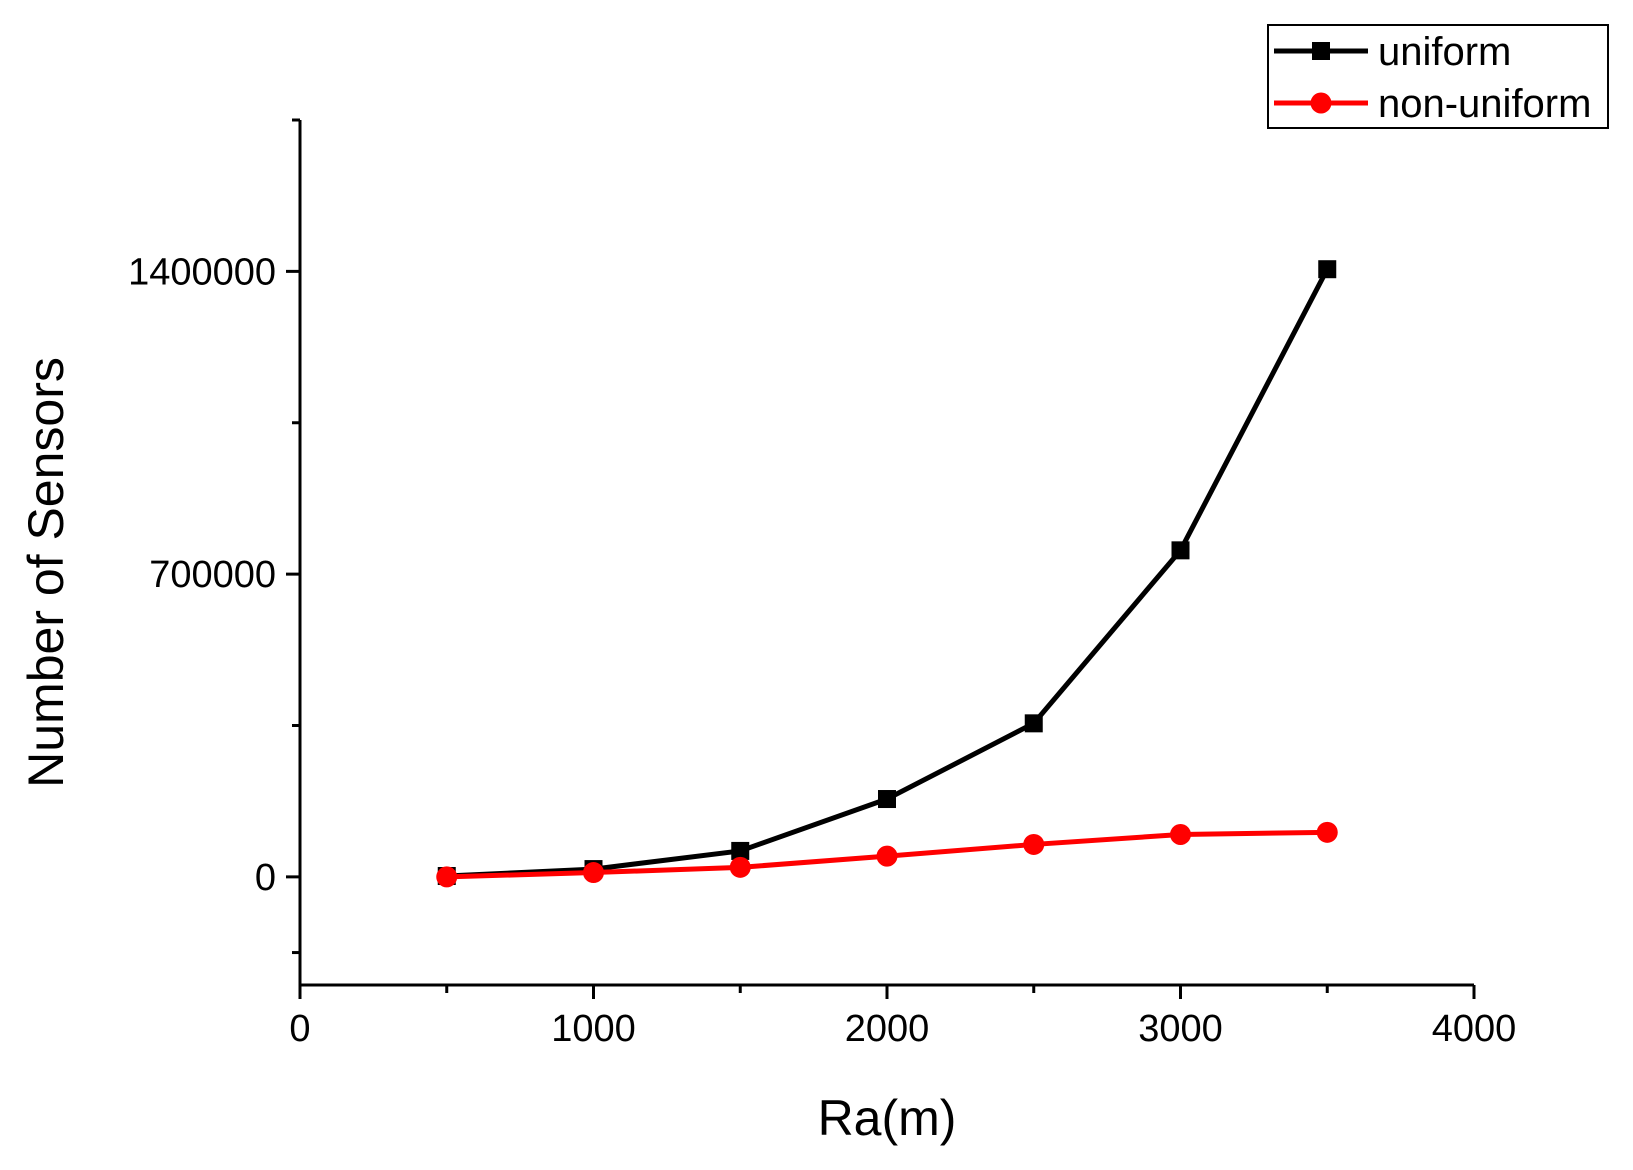  I want to click on x-tick-label: 0, so click(299, 1029).